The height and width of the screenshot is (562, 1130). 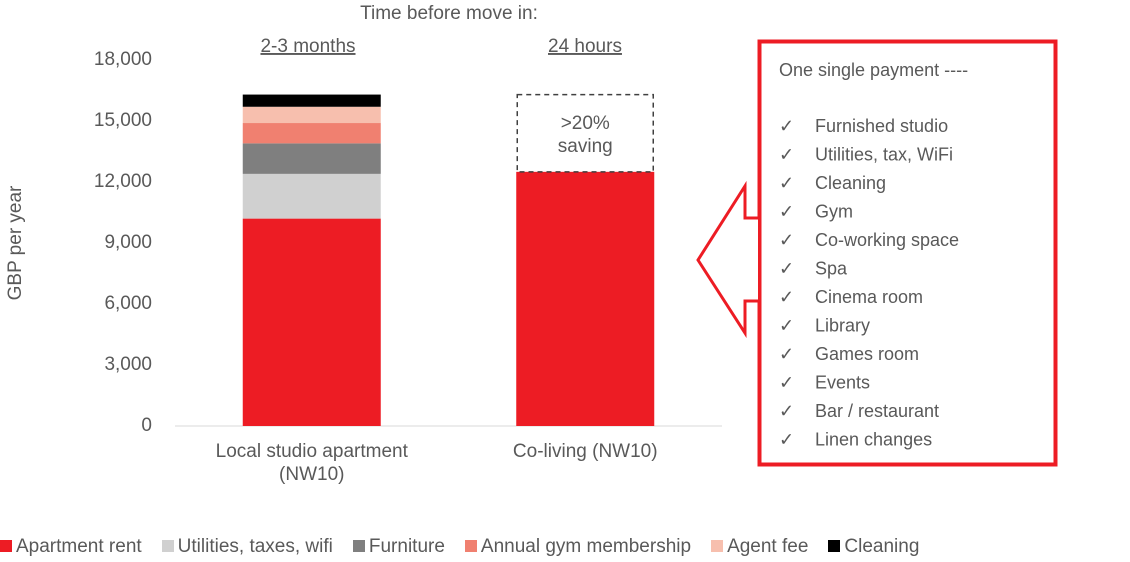 I want to click on saving-box, so click(x=585, y=133).